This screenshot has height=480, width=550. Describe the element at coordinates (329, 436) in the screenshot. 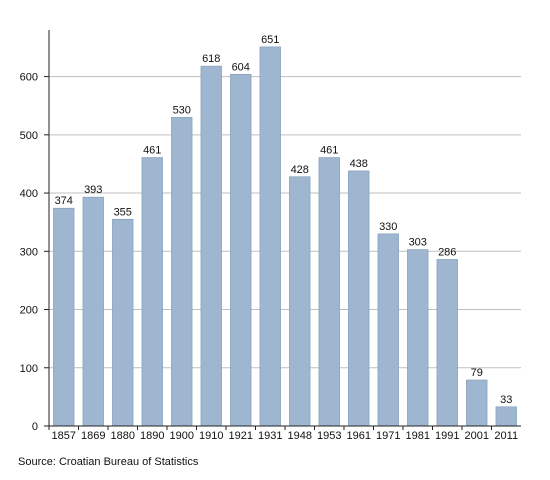

I see `x-tick-label: 1953` at that location.